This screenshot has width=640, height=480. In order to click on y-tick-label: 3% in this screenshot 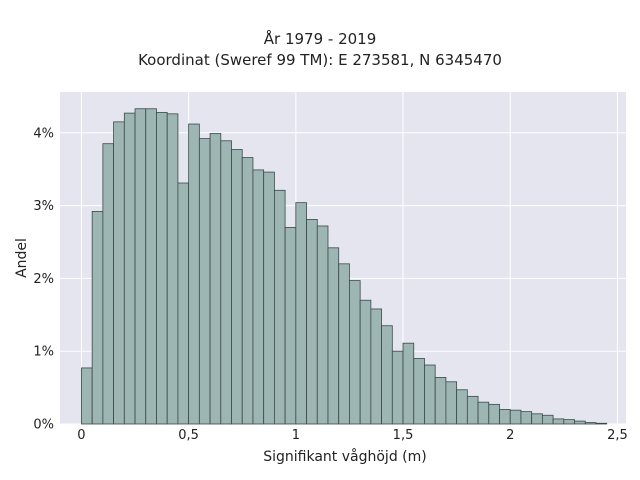, I will do `click(43, 206)`.